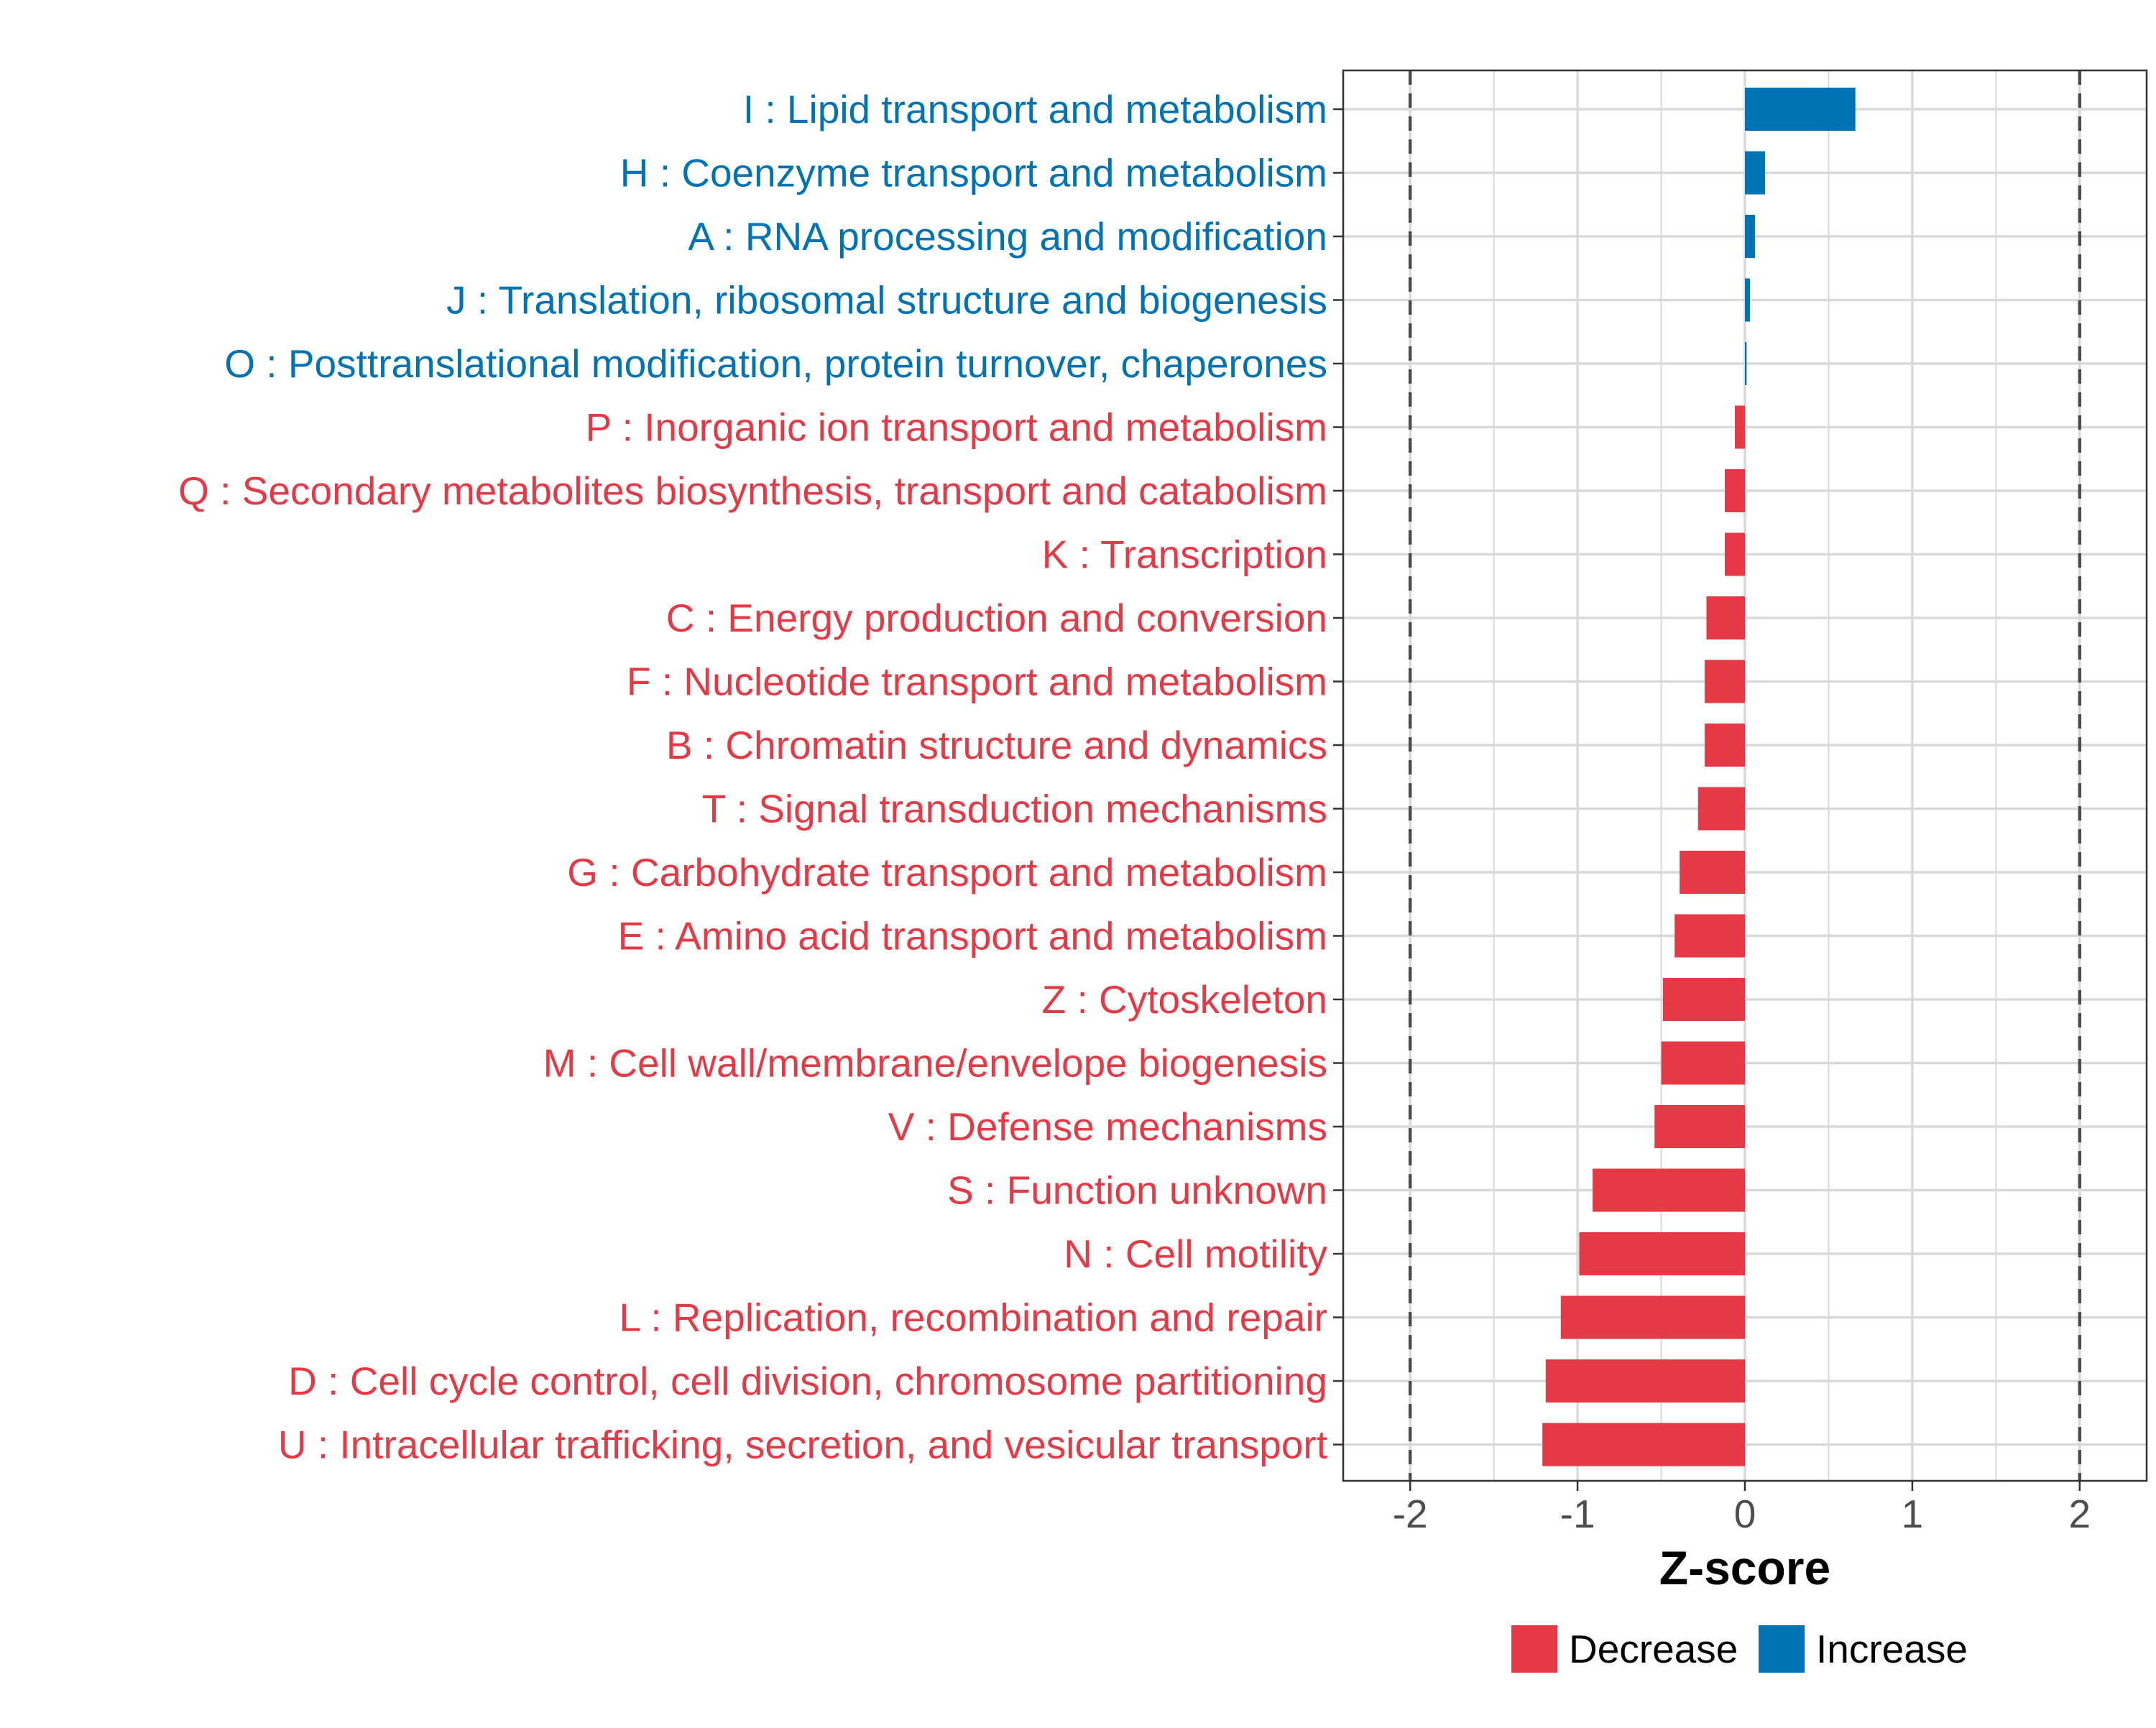 The height and width of the screenshot is (1728, 2156). I want to click on bar-c, so click(1725, 618).